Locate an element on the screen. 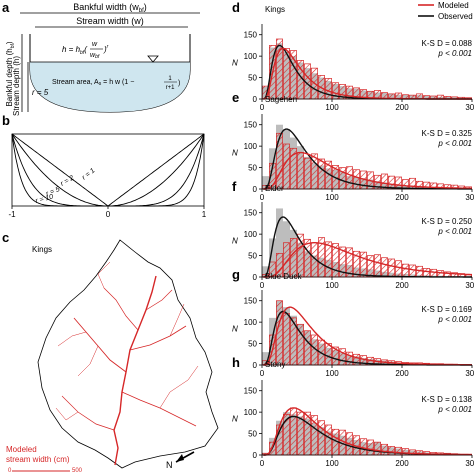  curve-label-r2: r = 2 is located at coordinates (68, 181).